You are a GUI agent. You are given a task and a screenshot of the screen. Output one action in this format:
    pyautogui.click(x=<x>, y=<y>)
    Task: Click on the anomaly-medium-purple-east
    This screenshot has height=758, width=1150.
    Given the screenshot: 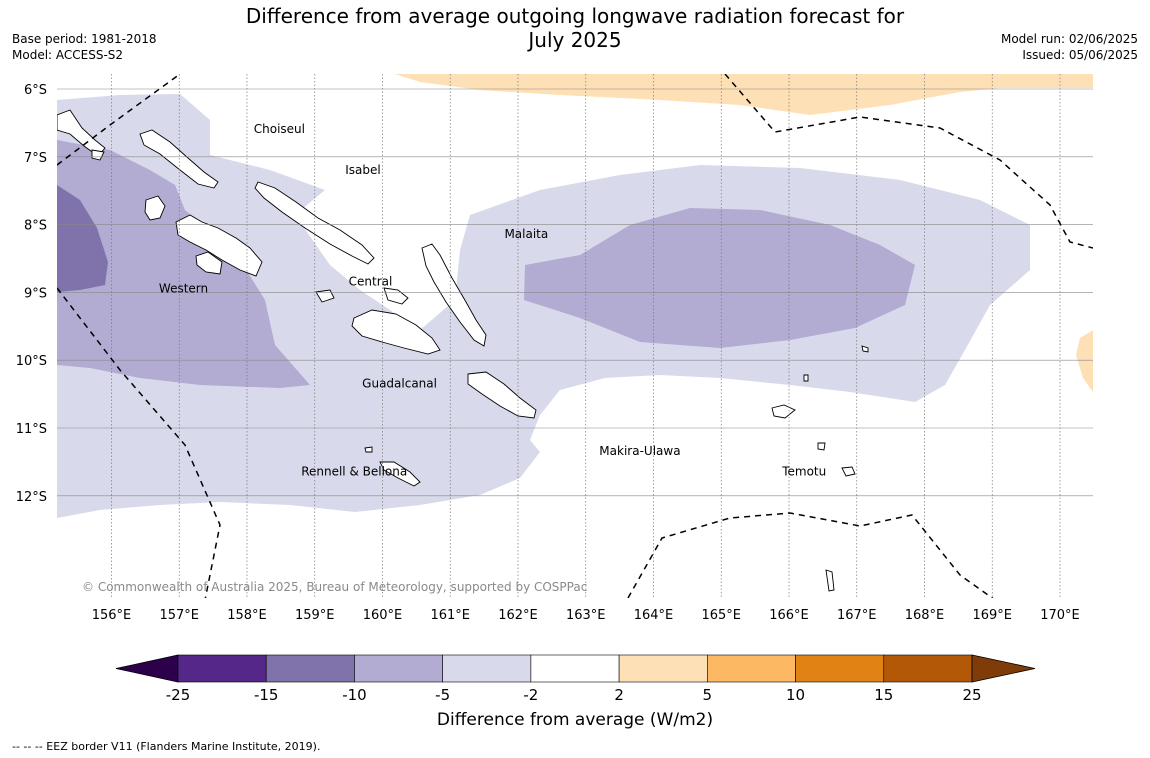 What is the action you would take?
    pyautogui.click(x=719, y=278)
    